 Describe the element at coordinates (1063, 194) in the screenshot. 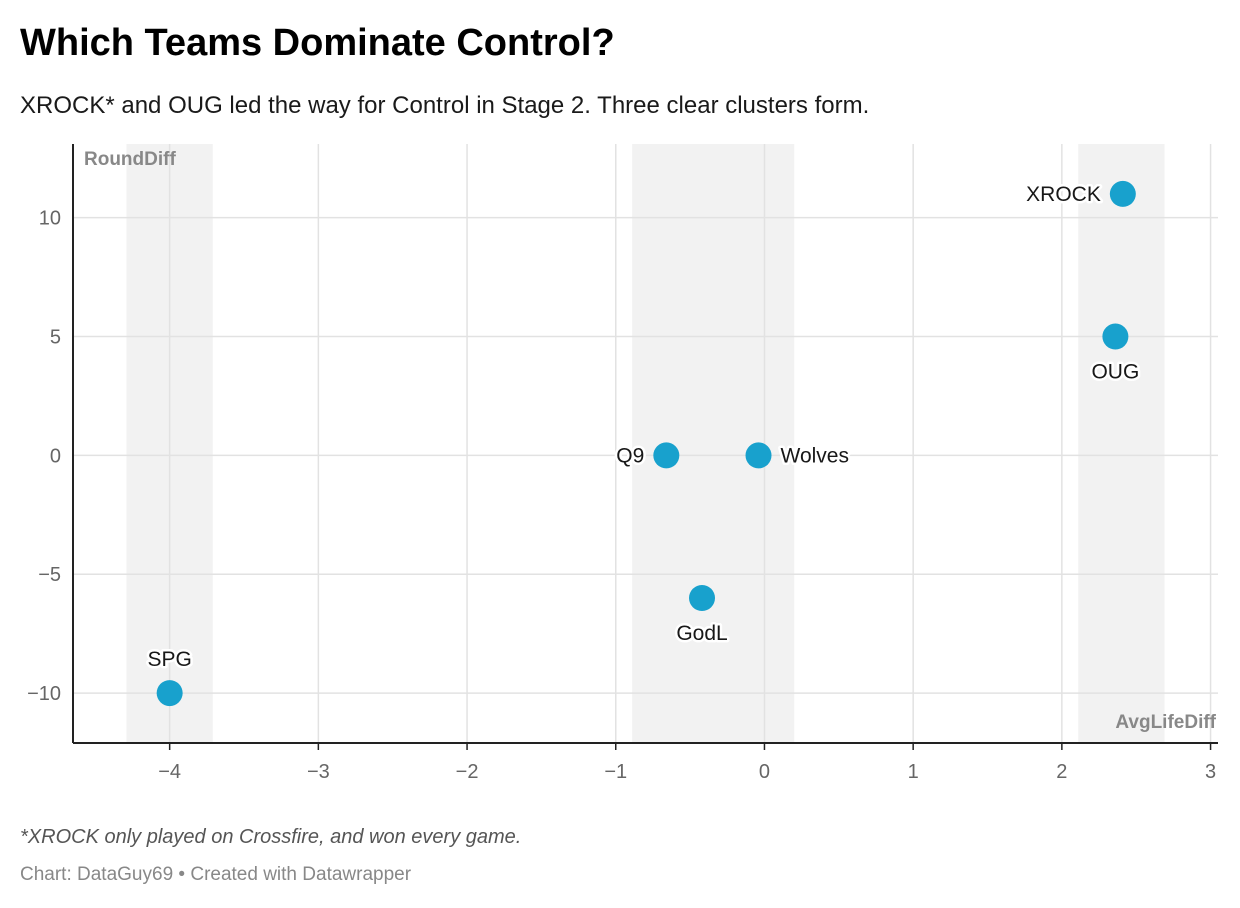

I see `point-label-xrock: XROCK` at that location.